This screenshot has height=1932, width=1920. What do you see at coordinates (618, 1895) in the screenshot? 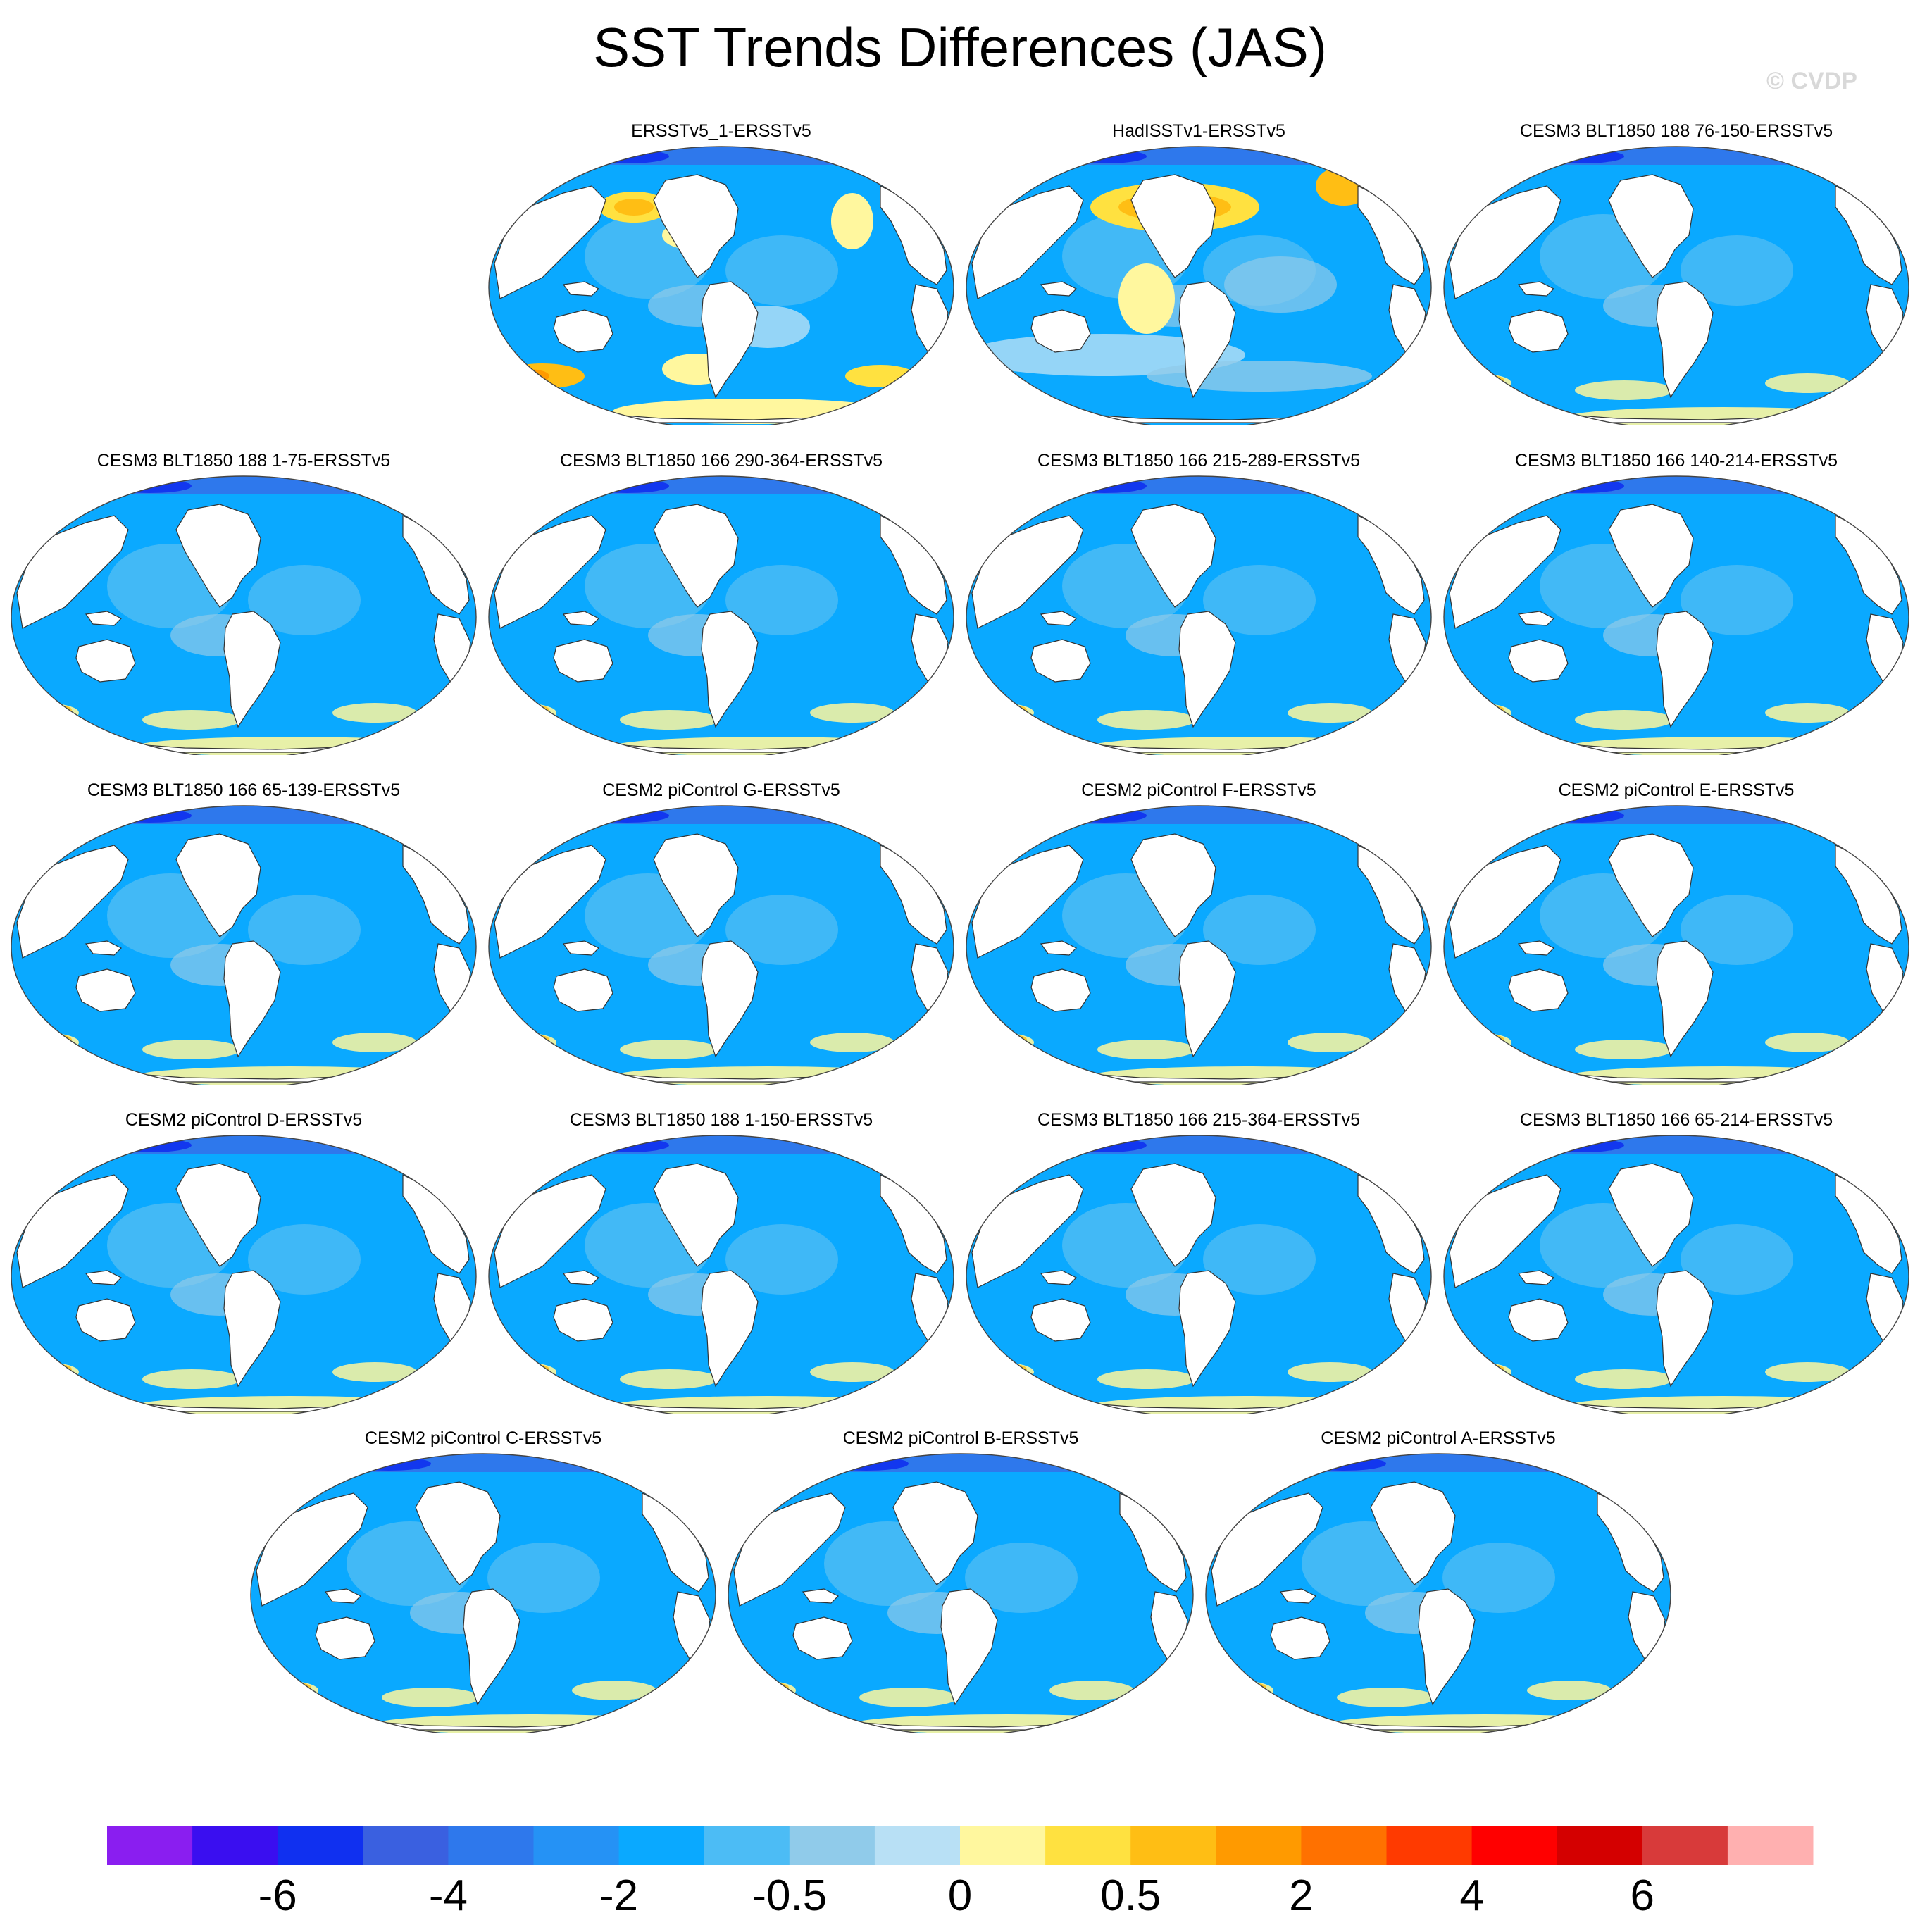
I see `colorbar-tick-label: -2` at bounding box center [618, 1895].